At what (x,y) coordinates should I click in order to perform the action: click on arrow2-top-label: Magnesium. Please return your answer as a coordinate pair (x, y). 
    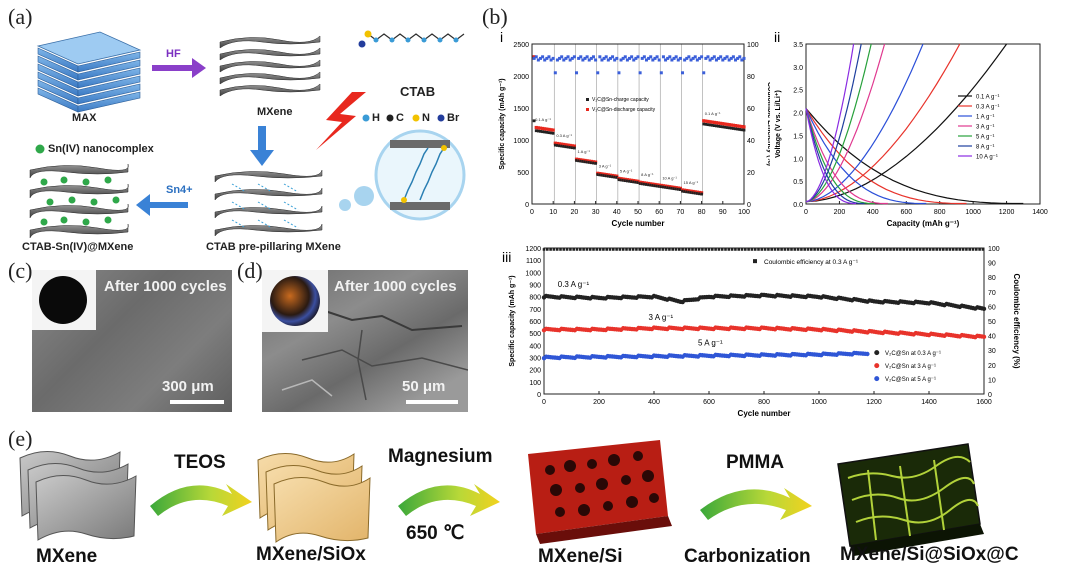
    Looking at the image, I should click on (440, 456).